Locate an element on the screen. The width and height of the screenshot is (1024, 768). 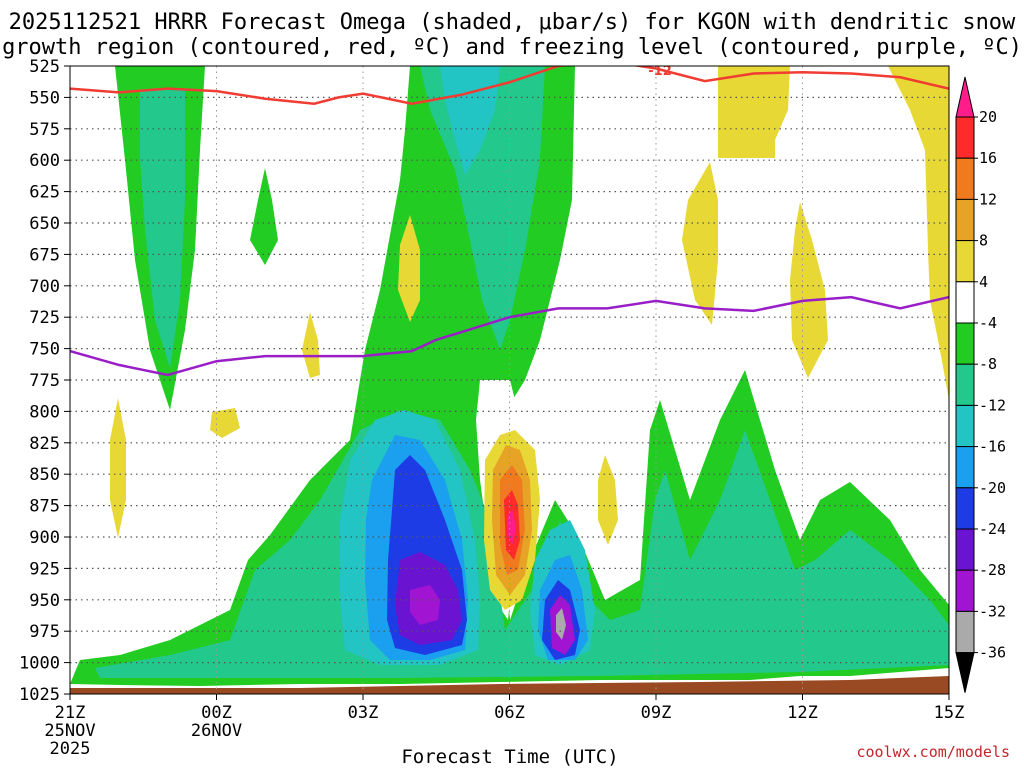
colorbar-top-arrow is located at coordinates (965, 97).